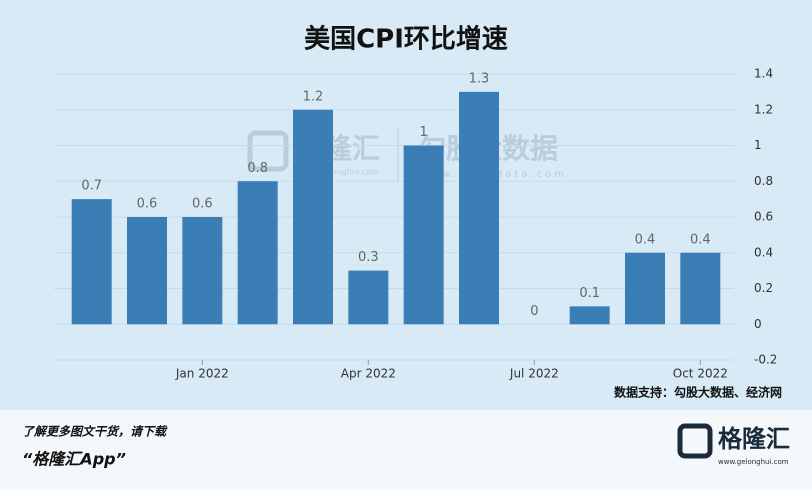  I want to click on x-tick-label: Jul 2022, so click(534, 374).